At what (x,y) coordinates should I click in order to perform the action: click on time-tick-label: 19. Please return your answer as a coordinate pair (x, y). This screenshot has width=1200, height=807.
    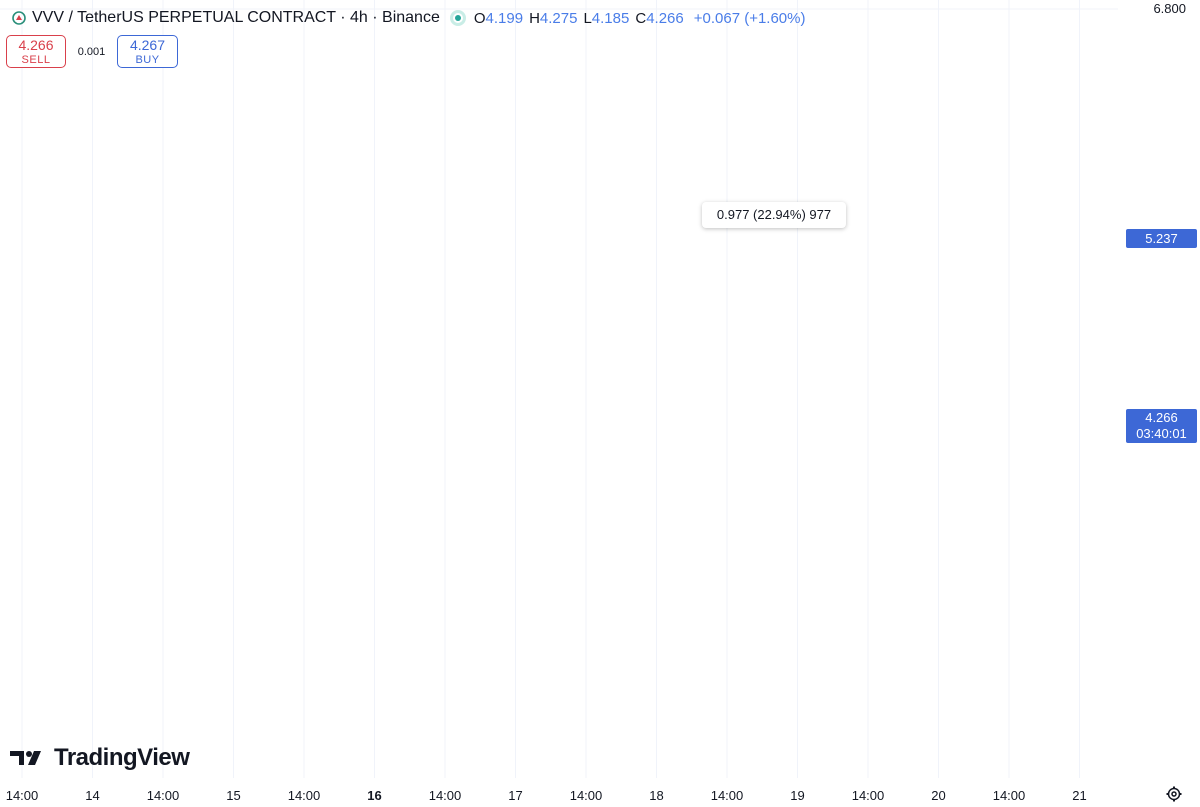
    Looking at the image, I should click on (797, 795).